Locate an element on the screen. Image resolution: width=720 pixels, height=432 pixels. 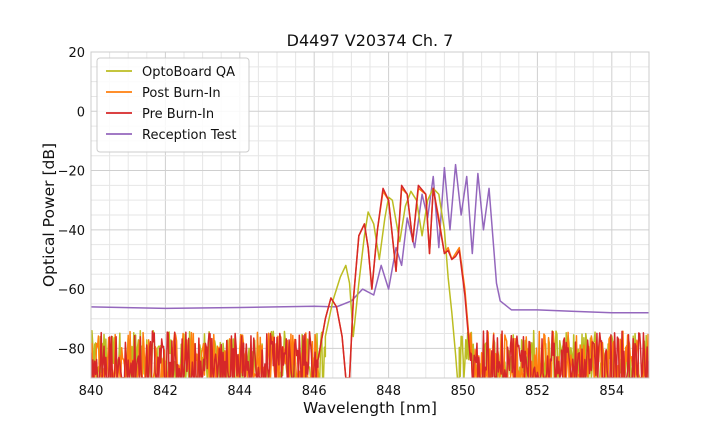
y-tick-label: −40 is located at coordinates (71, 231).